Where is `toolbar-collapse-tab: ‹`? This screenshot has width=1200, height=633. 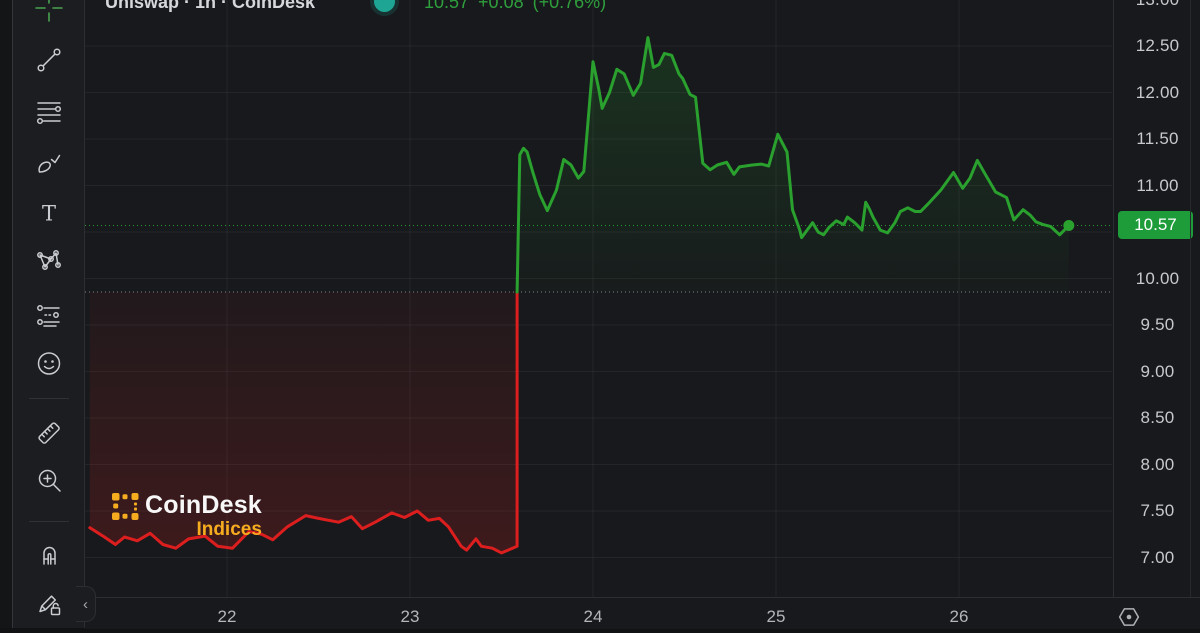 toolbar-collapse-tab: ‹ is located at coordinates (86, 604).